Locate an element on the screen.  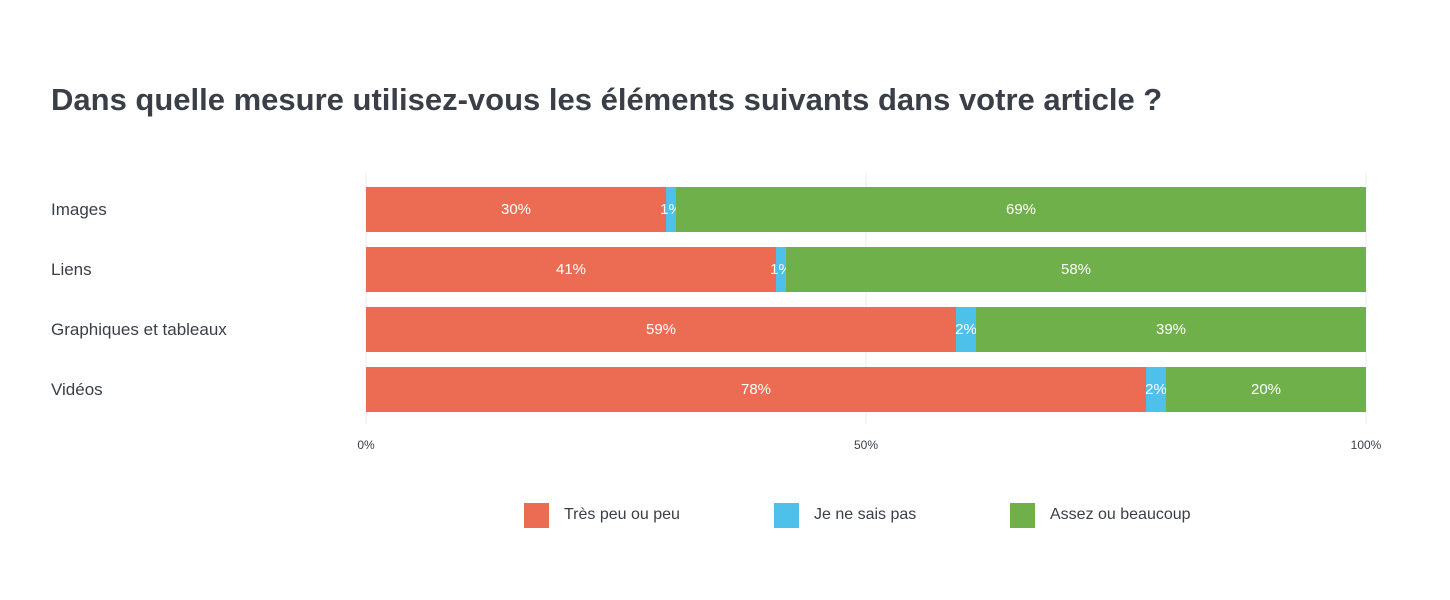
bar-value-label: 20% is located at coordinates (1266, 389).